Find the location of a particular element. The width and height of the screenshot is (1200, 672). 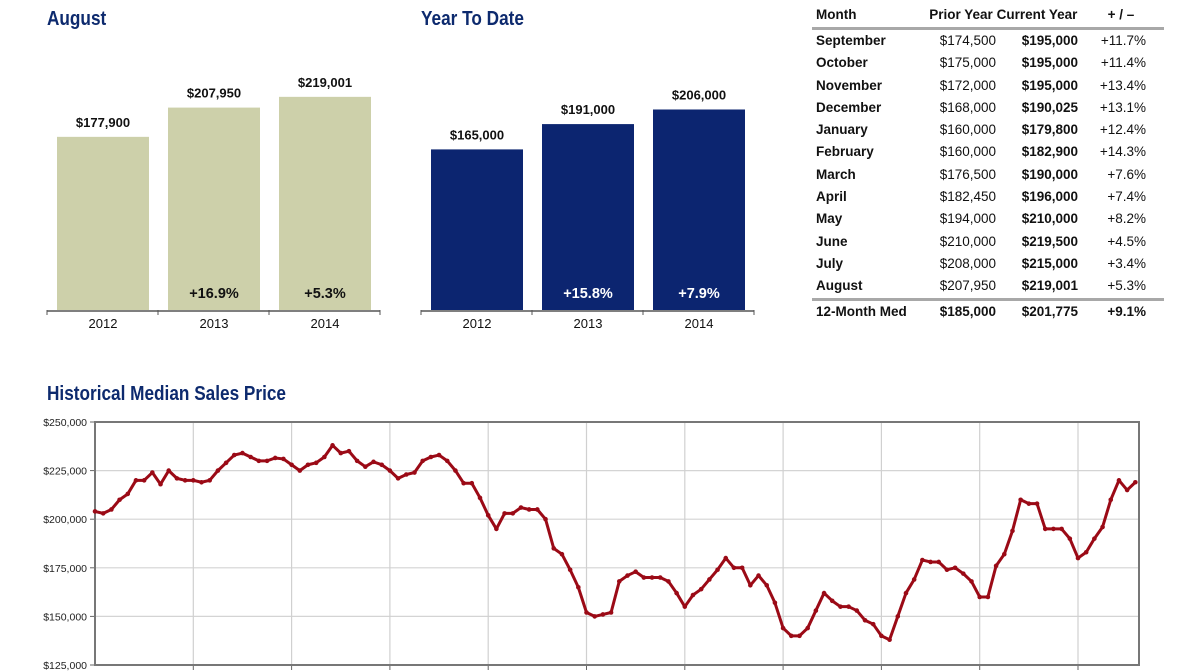

x-tick-label: 2013 is located at coordinates (588, 323).